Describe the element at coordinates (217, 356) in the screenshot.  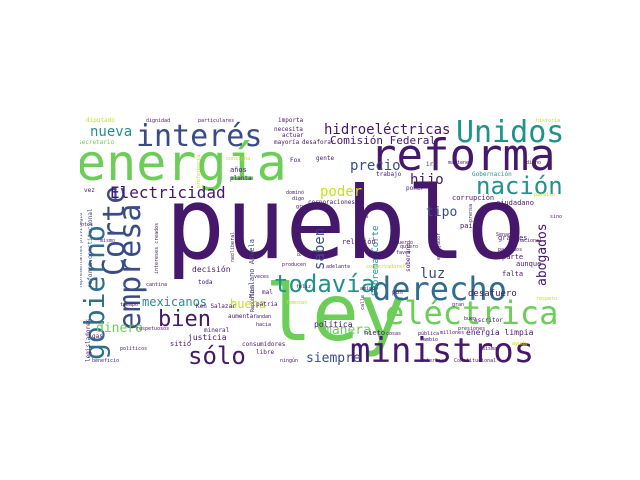
I see `word-solo: sólo` at that location.